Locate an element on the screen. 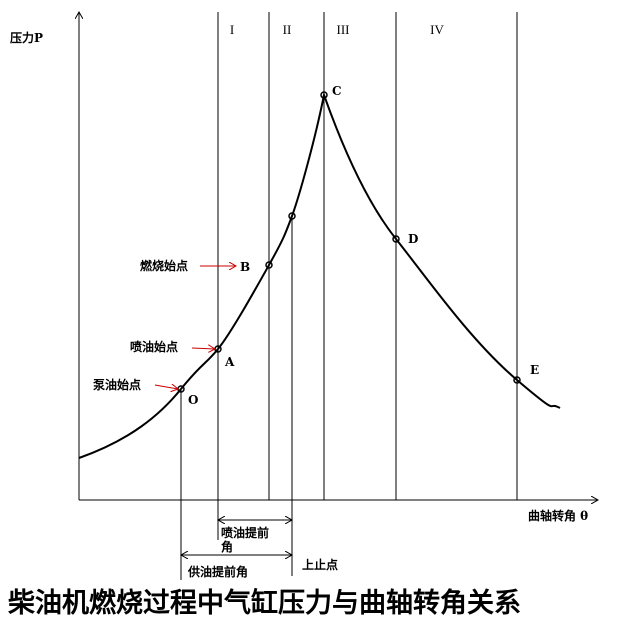 The width and height of the screenshot is (622, 626). point-label: D is located at coordinates (413, 239).